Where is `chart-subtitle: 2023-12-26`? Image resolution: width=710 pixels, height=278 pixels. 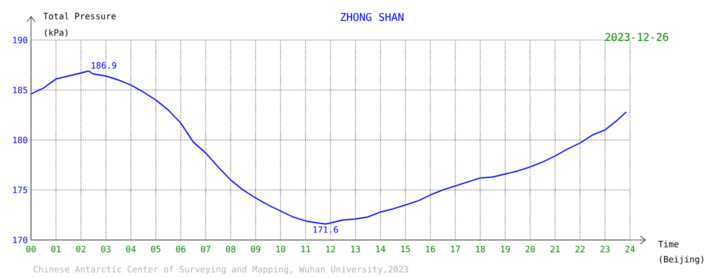
chart-subtitle: 2023-12-26 is located at coordinates (636, 37).